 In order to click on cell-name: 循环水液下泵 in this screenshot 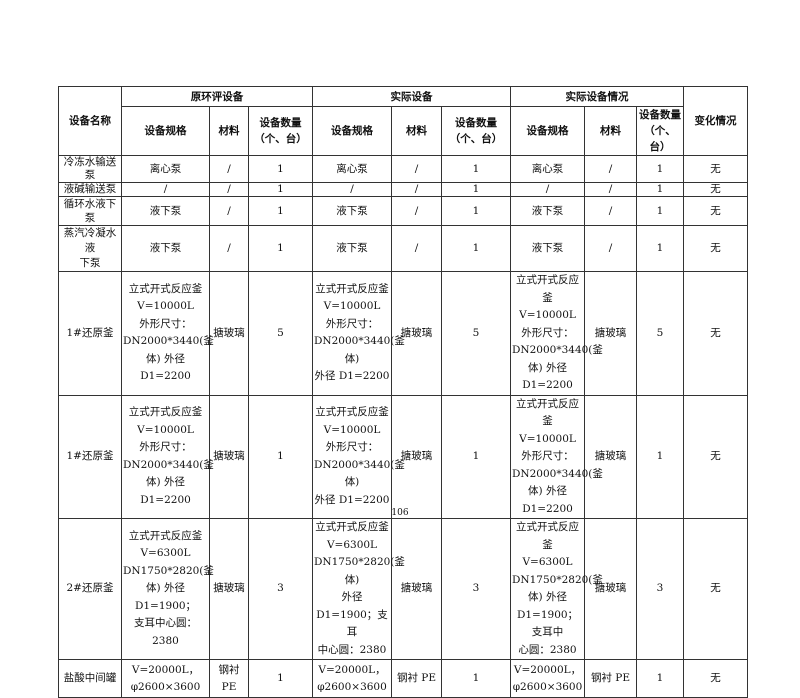, I will do `click(90, 211)`.